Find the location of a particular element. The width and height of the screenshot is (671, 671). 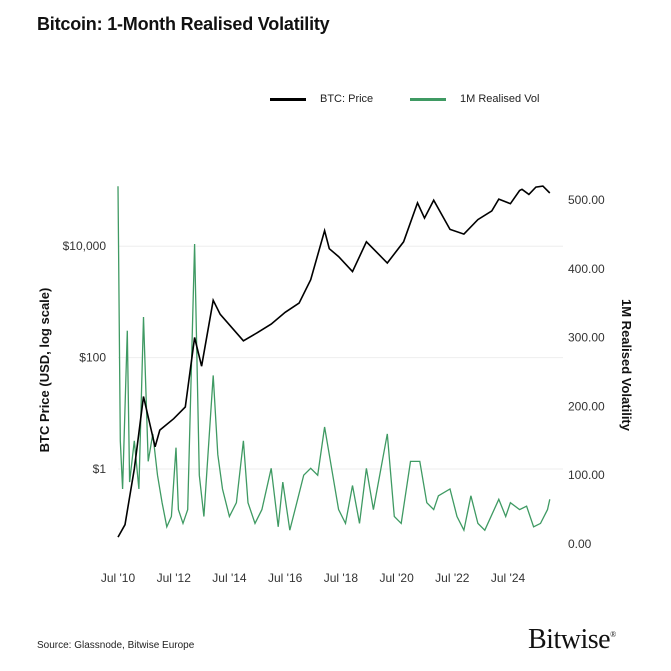

y-left-axis-label: BTC Price (USD, log scale) is located at coordinates (44, 370).